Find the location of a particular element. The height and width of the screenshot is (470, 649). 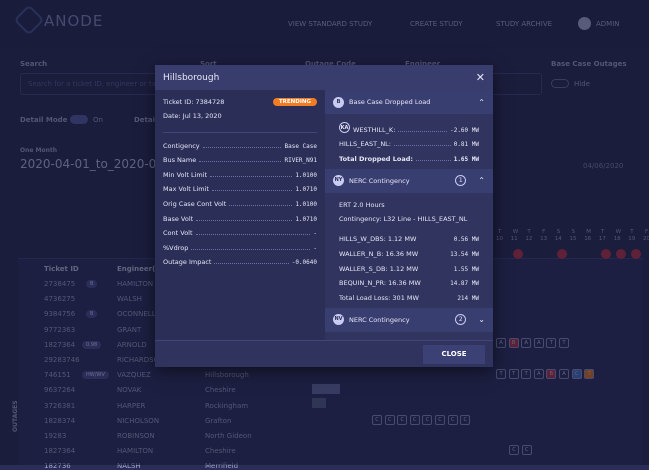

section-header: NV NERC Contingency 2 ⌄ is located at coordinates (409, 319).